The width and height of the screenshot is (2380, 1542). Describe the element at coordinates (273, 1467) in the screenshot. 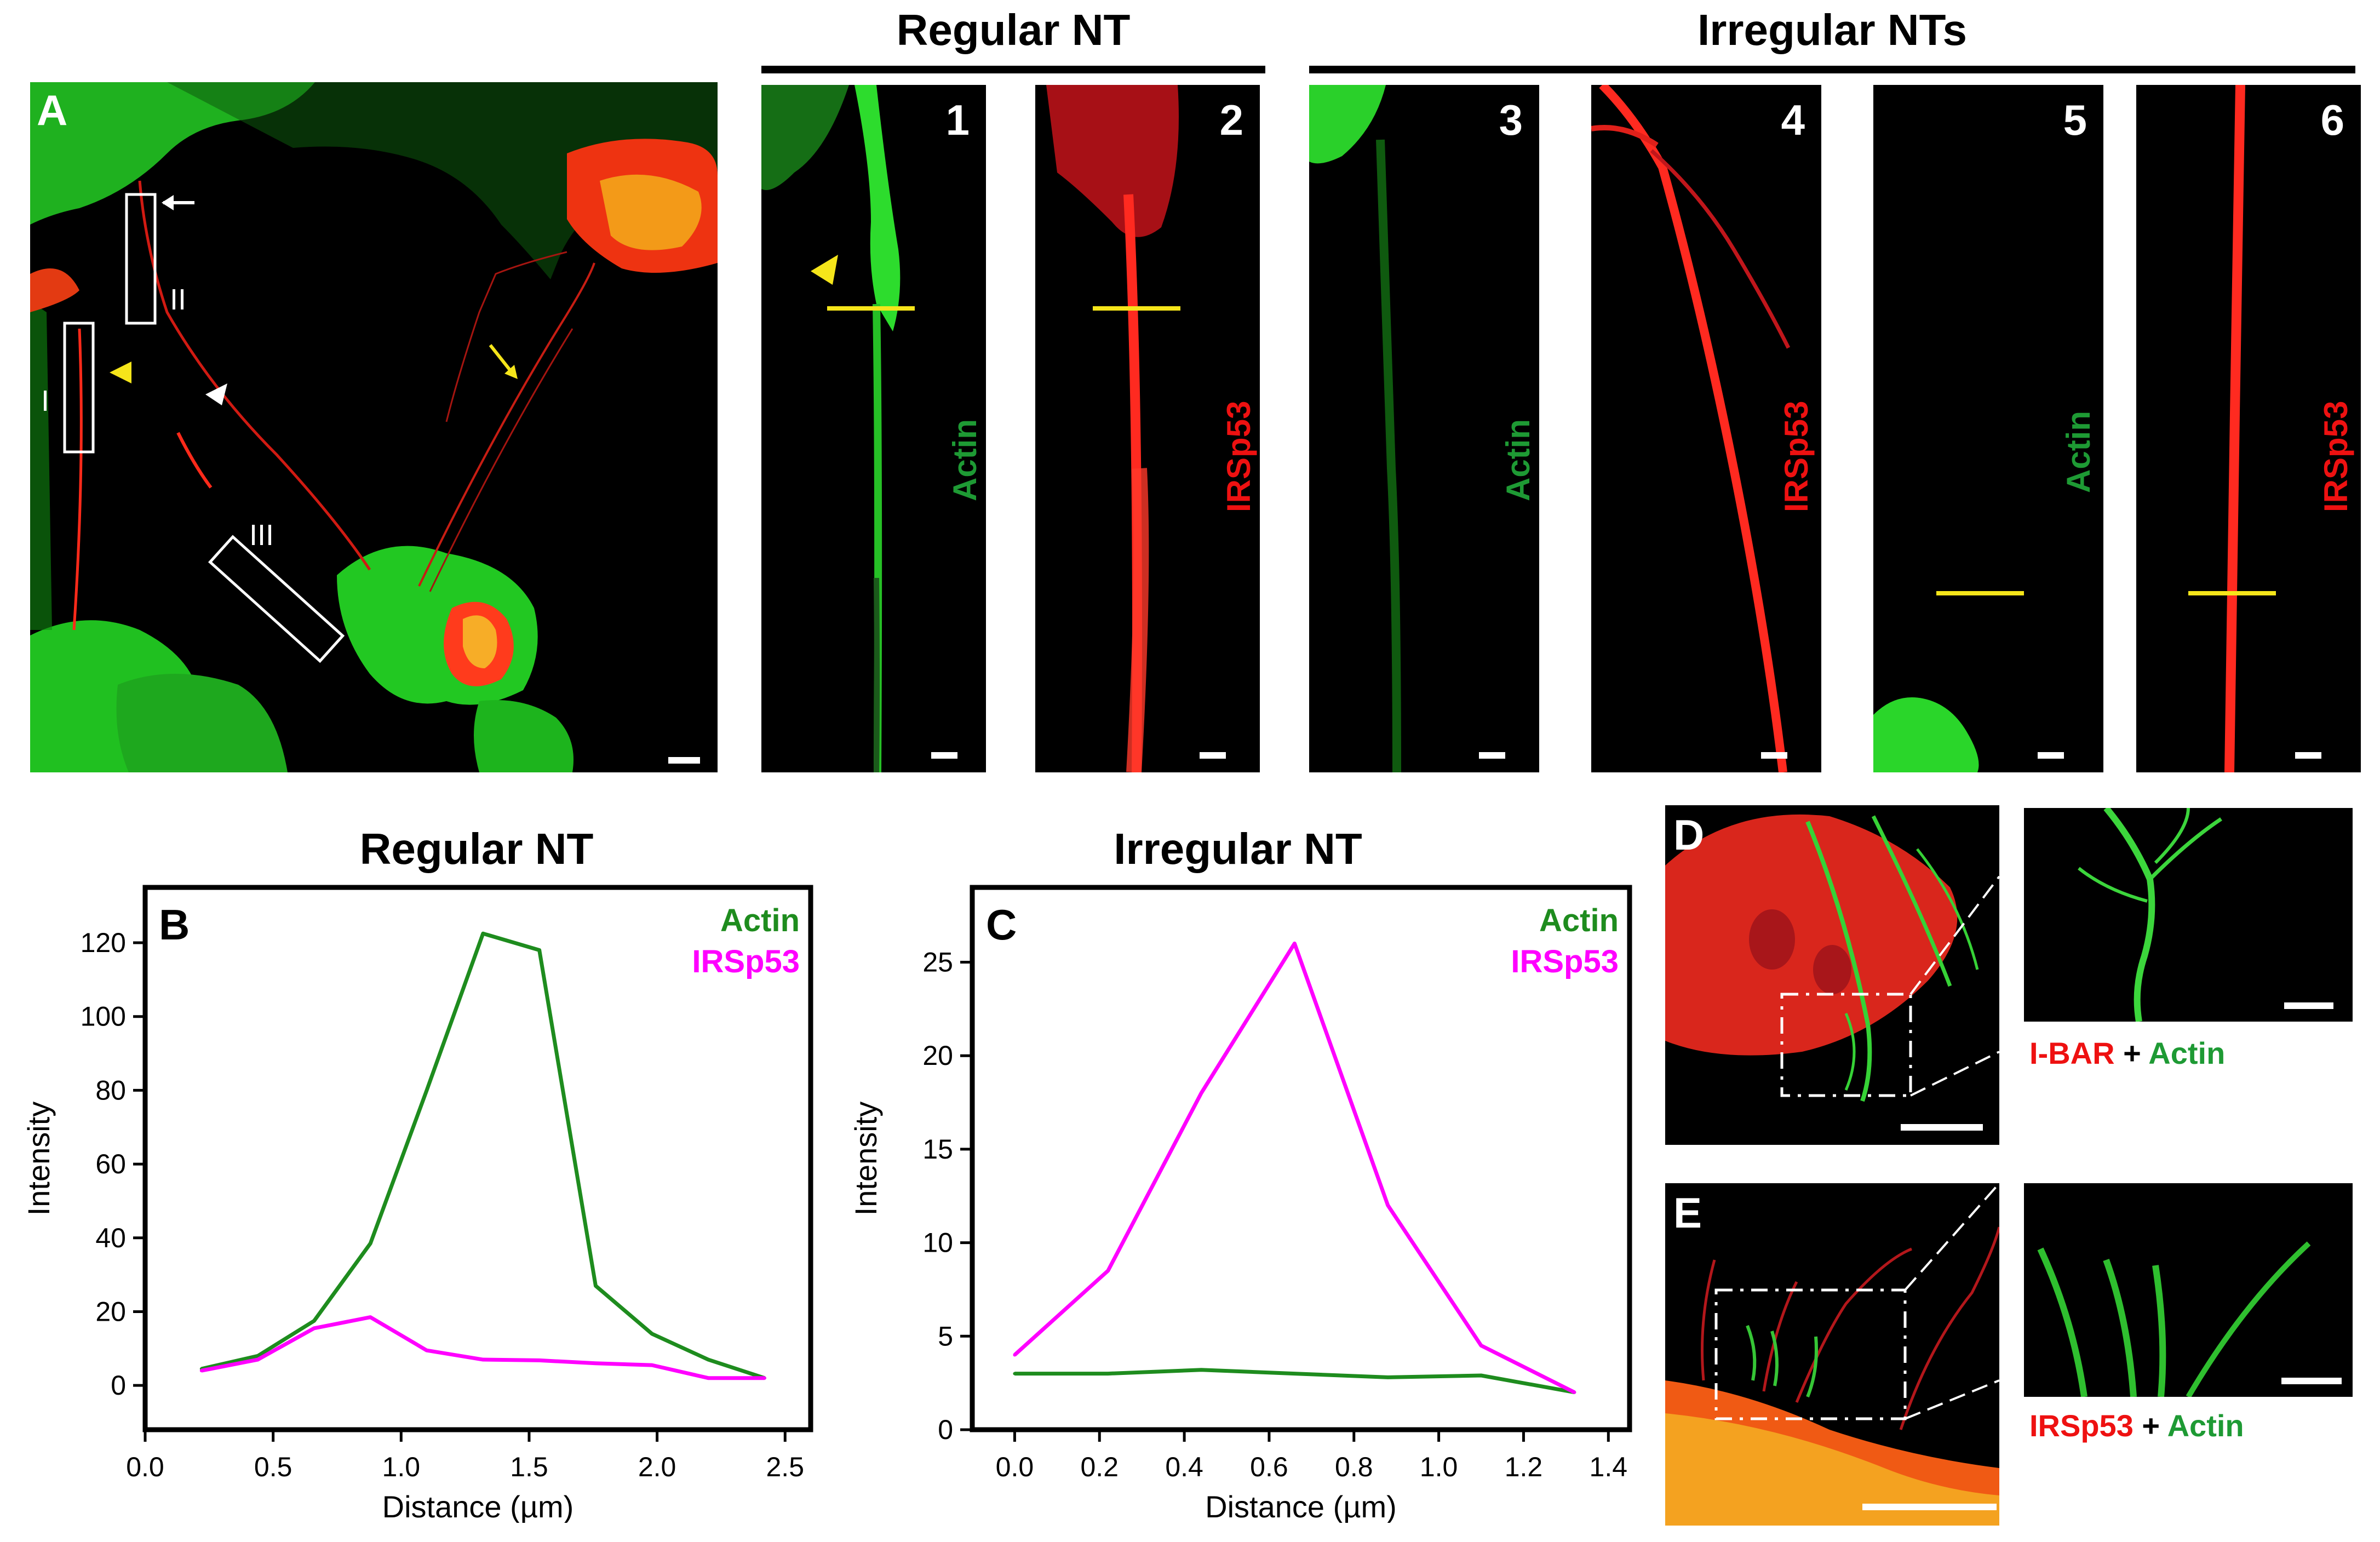

I see `x-tick-label: 0.5` at that location.